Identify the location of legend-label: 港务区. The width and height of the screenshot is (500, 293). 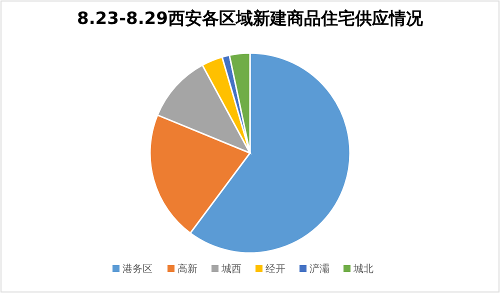
(137, 269).